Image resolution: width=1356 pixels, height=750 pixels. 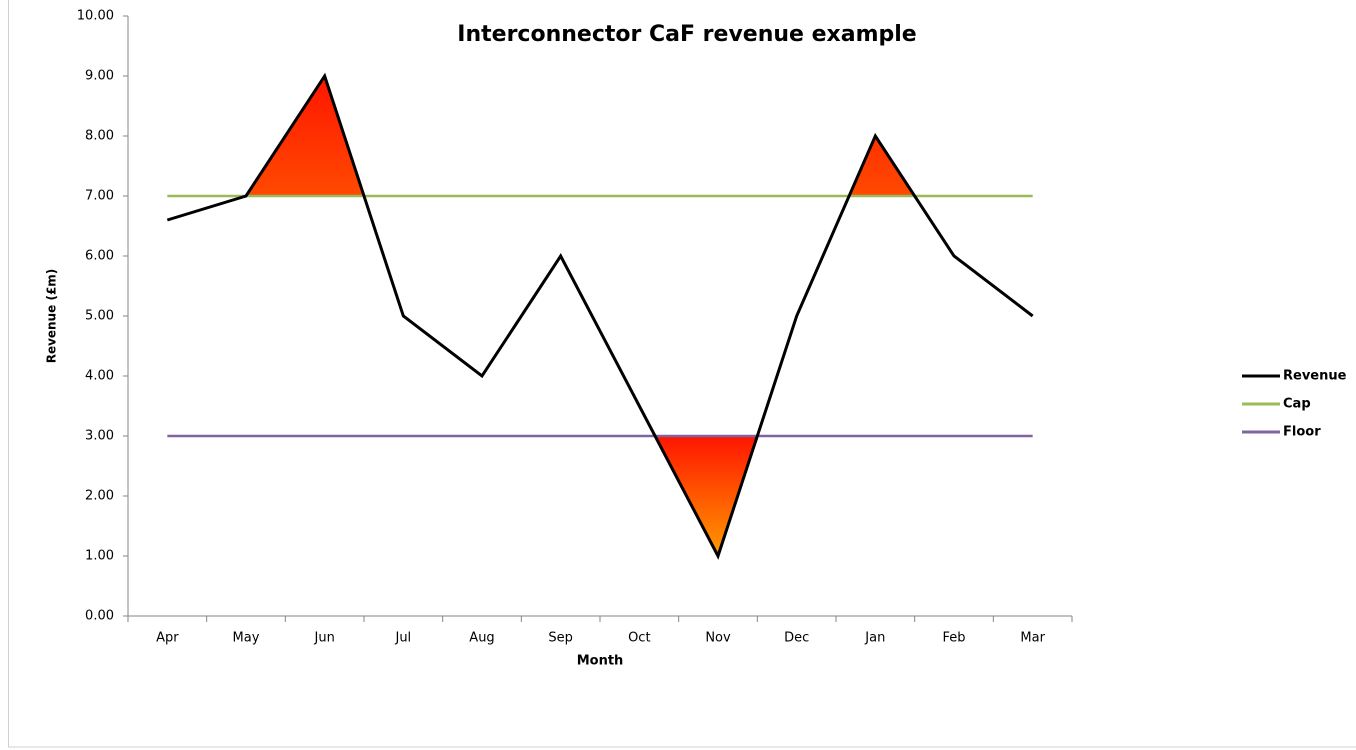 What do you see at coordinates (560, 638) in the screenshot?
I see `x-tick-label: Sep` at bounding box center [560, 638].